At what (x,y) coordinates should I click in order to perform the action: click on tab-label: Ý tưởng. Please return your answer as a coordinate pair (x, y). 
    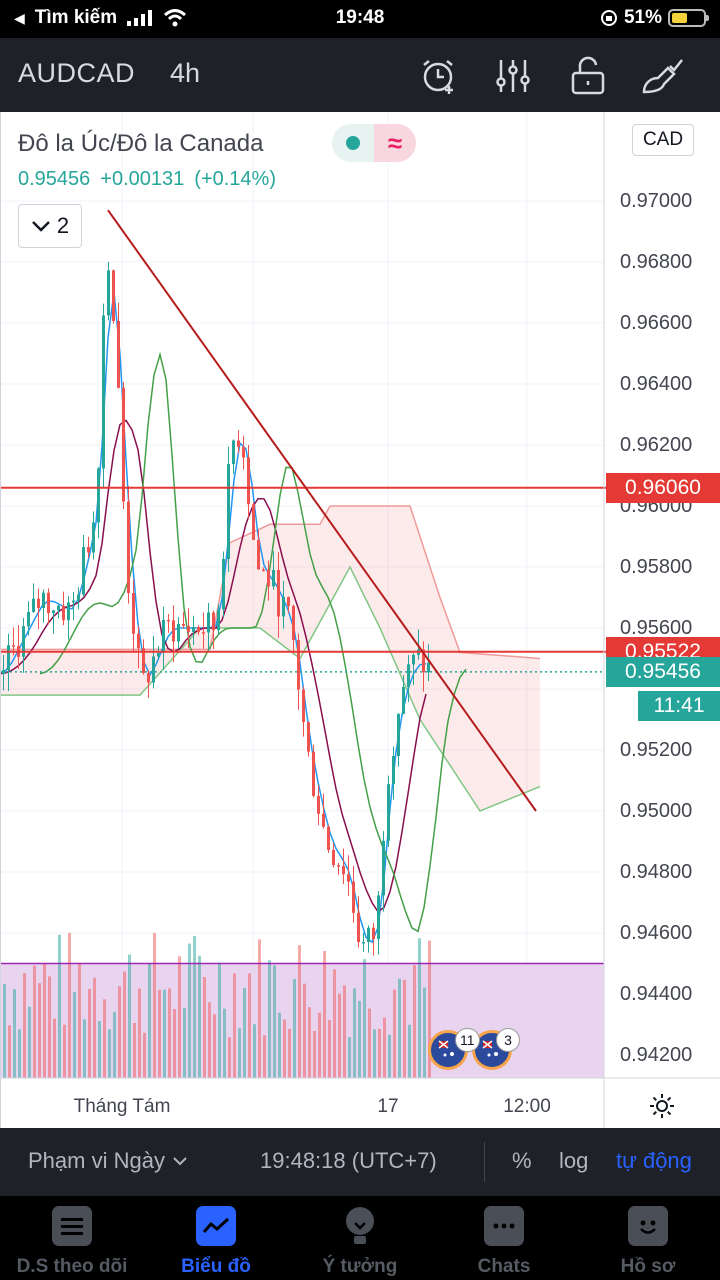
    Looking at the image, I should click on (360, 1266).